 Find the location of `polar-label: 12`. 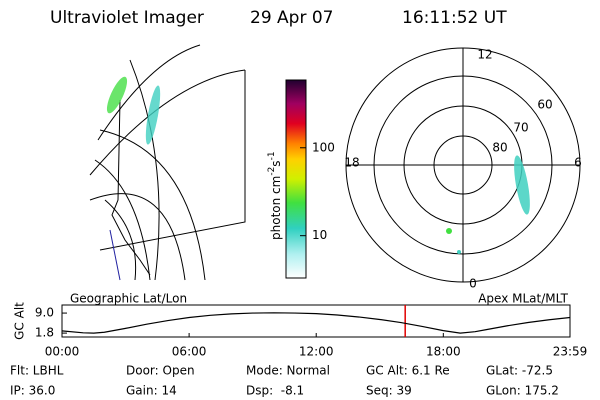

polar-label: 12 is located at coordinates (484, 55).